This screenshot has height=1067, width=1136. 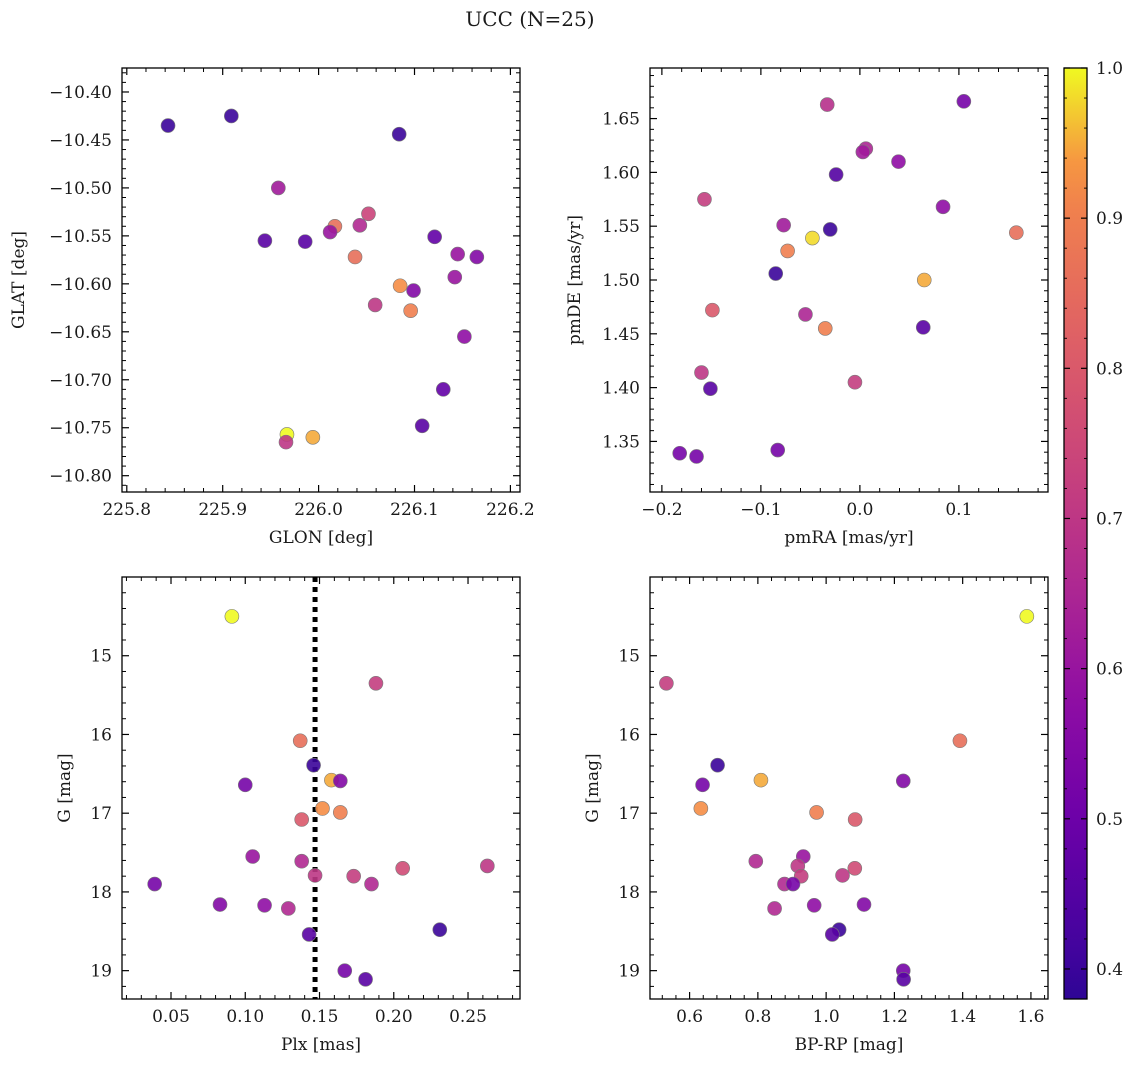 I want to click on x-tick-label: 1.6, so click(x=1030, y=1017).